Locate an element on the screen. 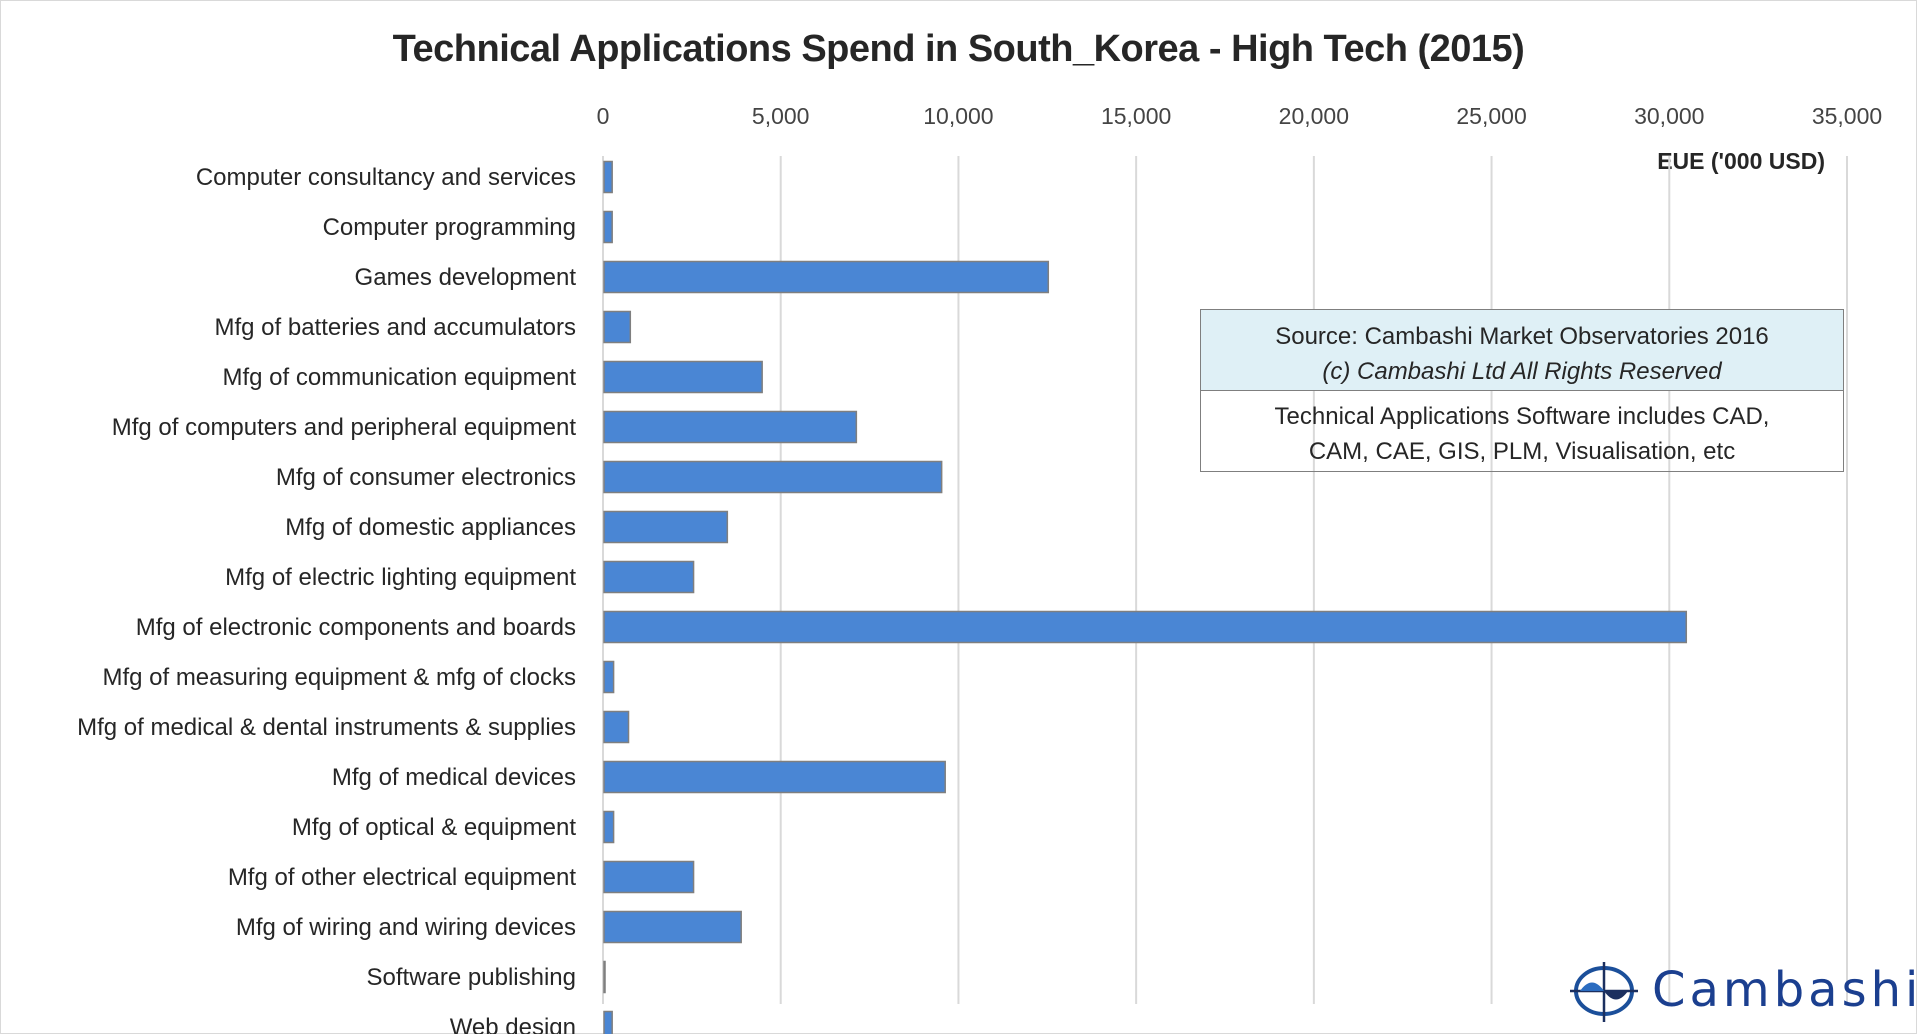  category-label: Mfg of electric lighting equipment is located at coordinates (400, 577).